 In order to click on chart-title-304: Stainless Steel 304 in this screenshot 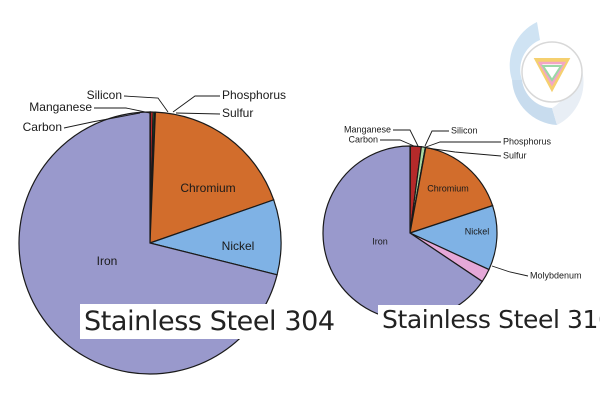, I will do `click(209, 321)`.